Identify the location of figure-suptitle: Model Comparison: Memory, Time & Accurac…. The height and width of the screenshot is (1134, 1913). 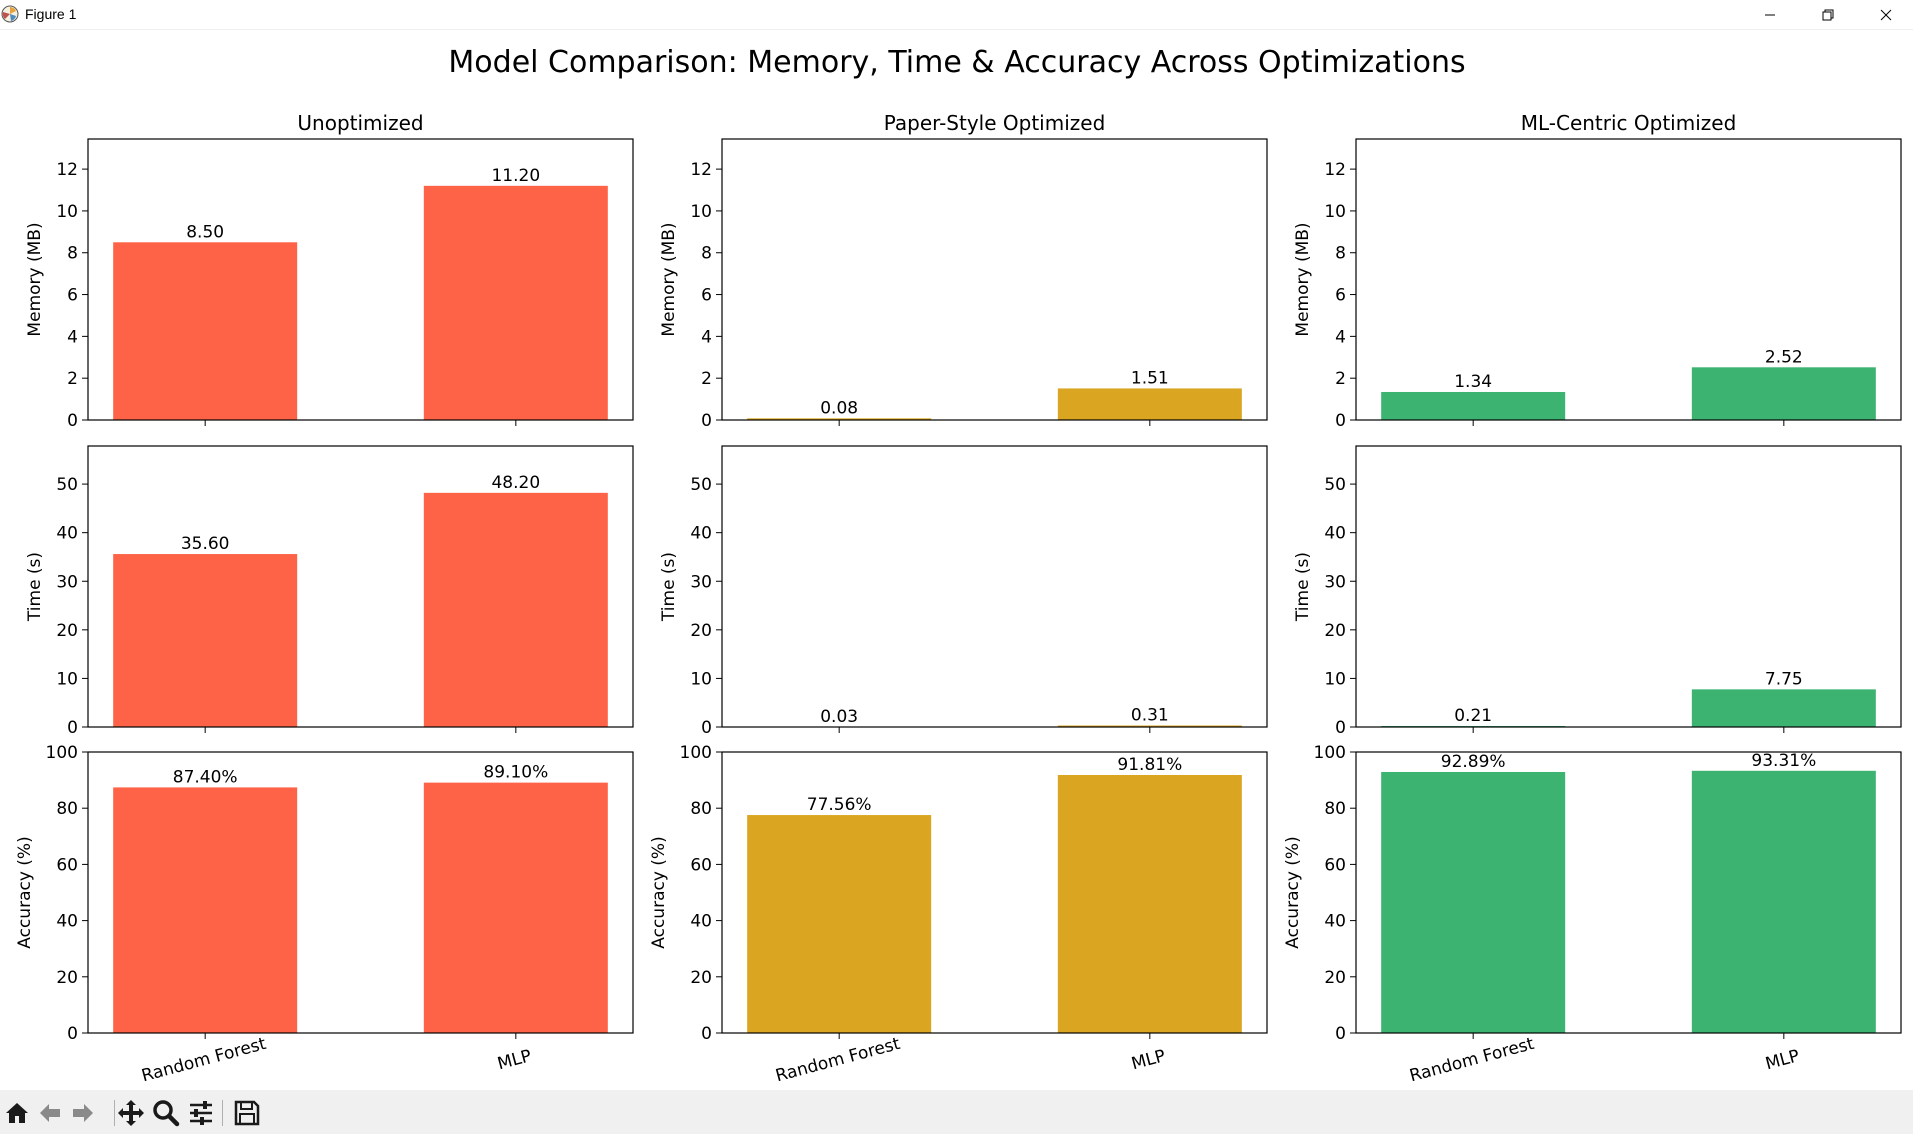
(956, 62).